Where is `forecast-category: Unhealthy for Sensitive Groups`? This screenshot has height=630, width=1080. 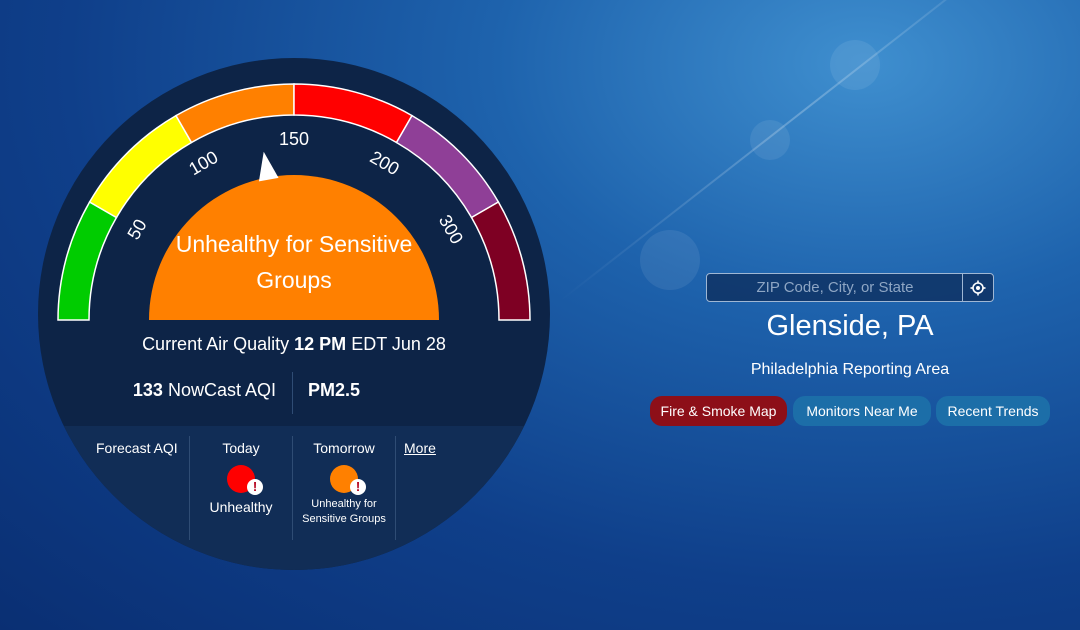
forecast-category: Unhealthy for Sensitive Groups is located at coordinates (344, 511).